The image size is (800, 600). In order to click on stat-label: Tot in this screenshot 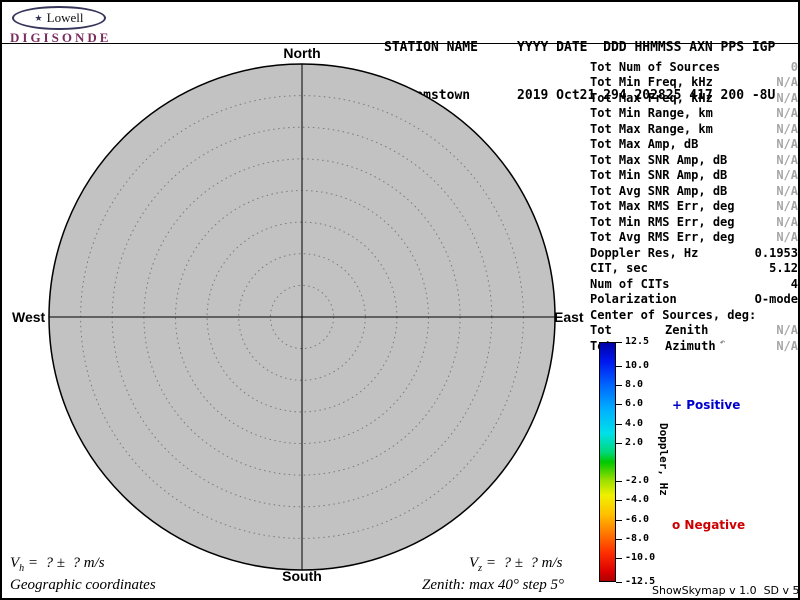, I will do `click(601, 330)`.